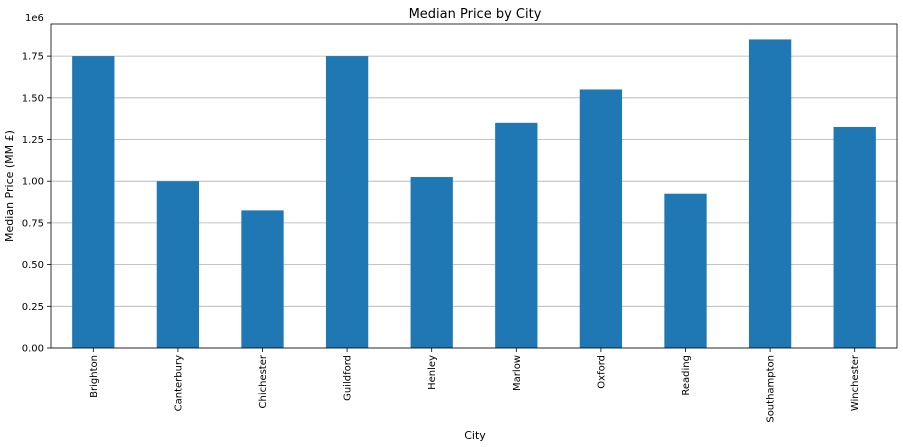 Image resolution: width=903 pixels, height=447 pixels. Describe the element at coordinates (347, 202) in the screenshot. I see `bar-guildford` at that location.